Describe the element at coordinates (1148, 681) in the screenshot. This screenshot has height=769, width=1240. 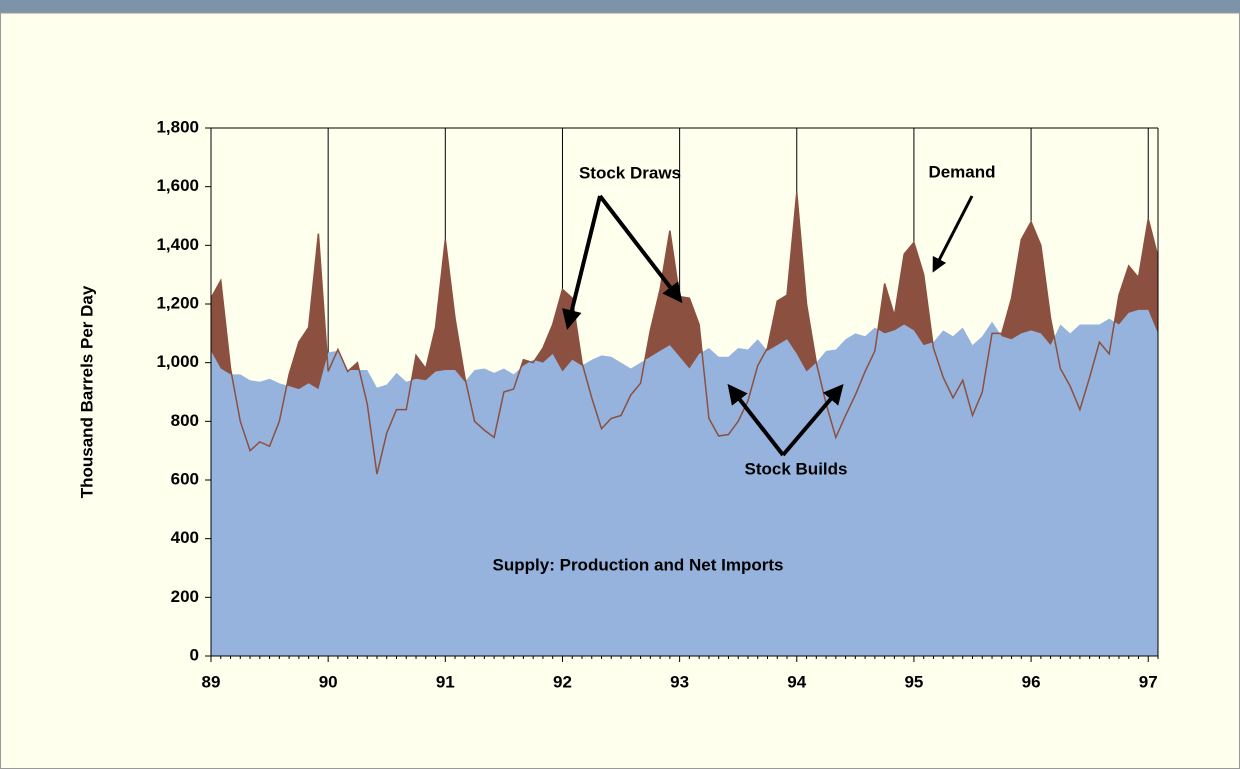
I see `x-tick-label: 97` at that location.